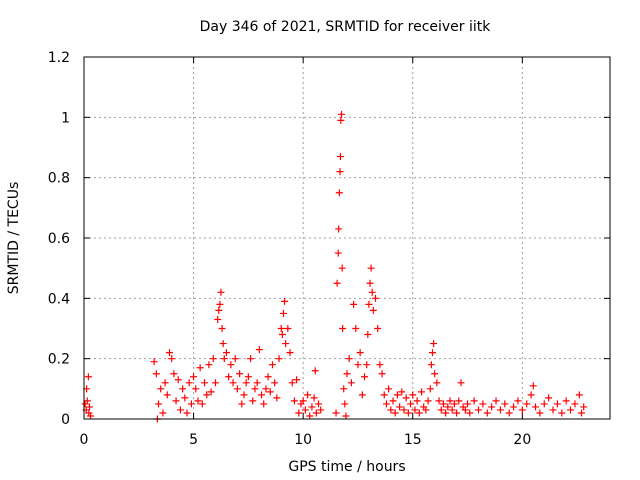 This screenshot has height=480, width=640. I want to click on x-tick-label: 0, so click(84, 440).